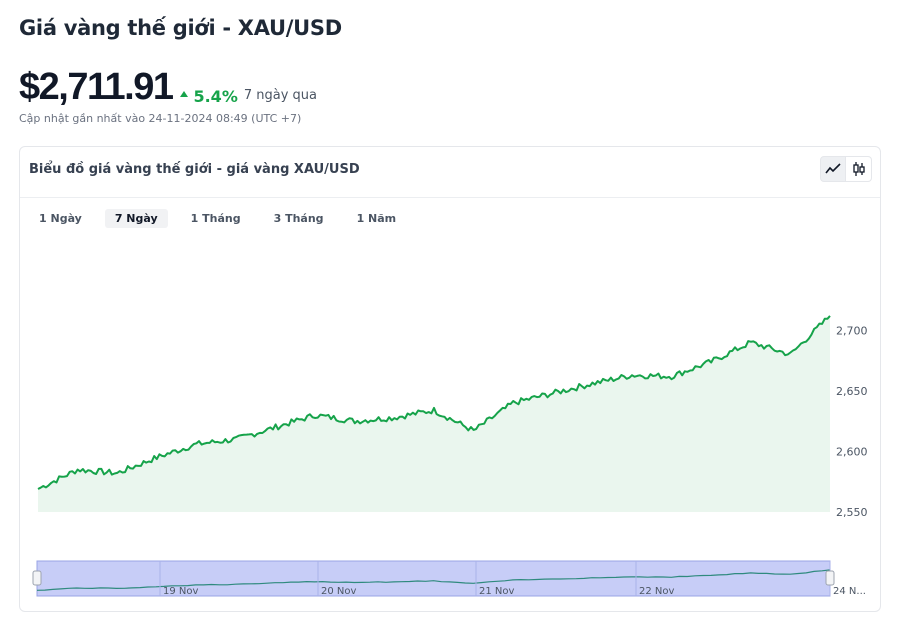  What do you see at coordinates (181, 591) in the screenshot?
I see `navigator-label: 19 Nov` at bounding box center [181, 591].